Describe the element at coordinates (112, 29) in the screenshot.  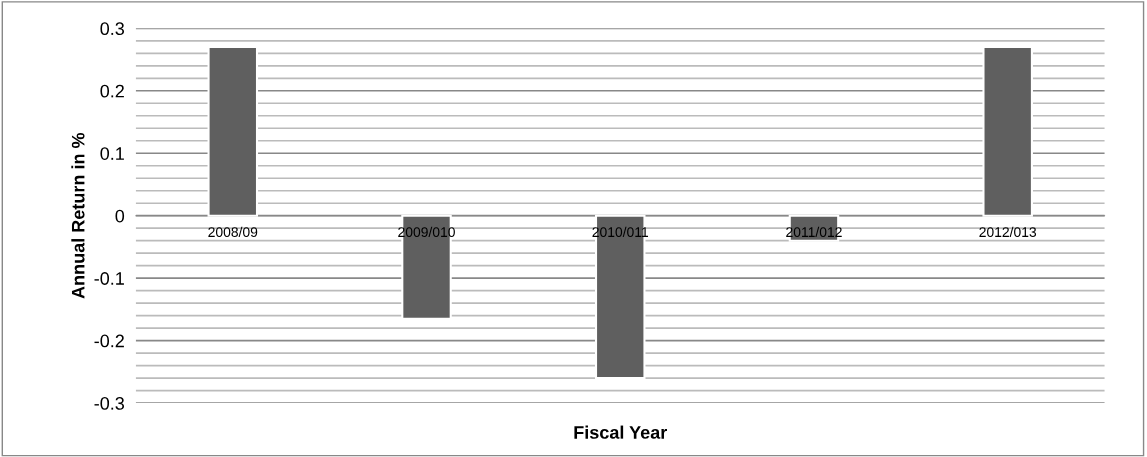
I see `y-tick-label: 0.3` at that location.